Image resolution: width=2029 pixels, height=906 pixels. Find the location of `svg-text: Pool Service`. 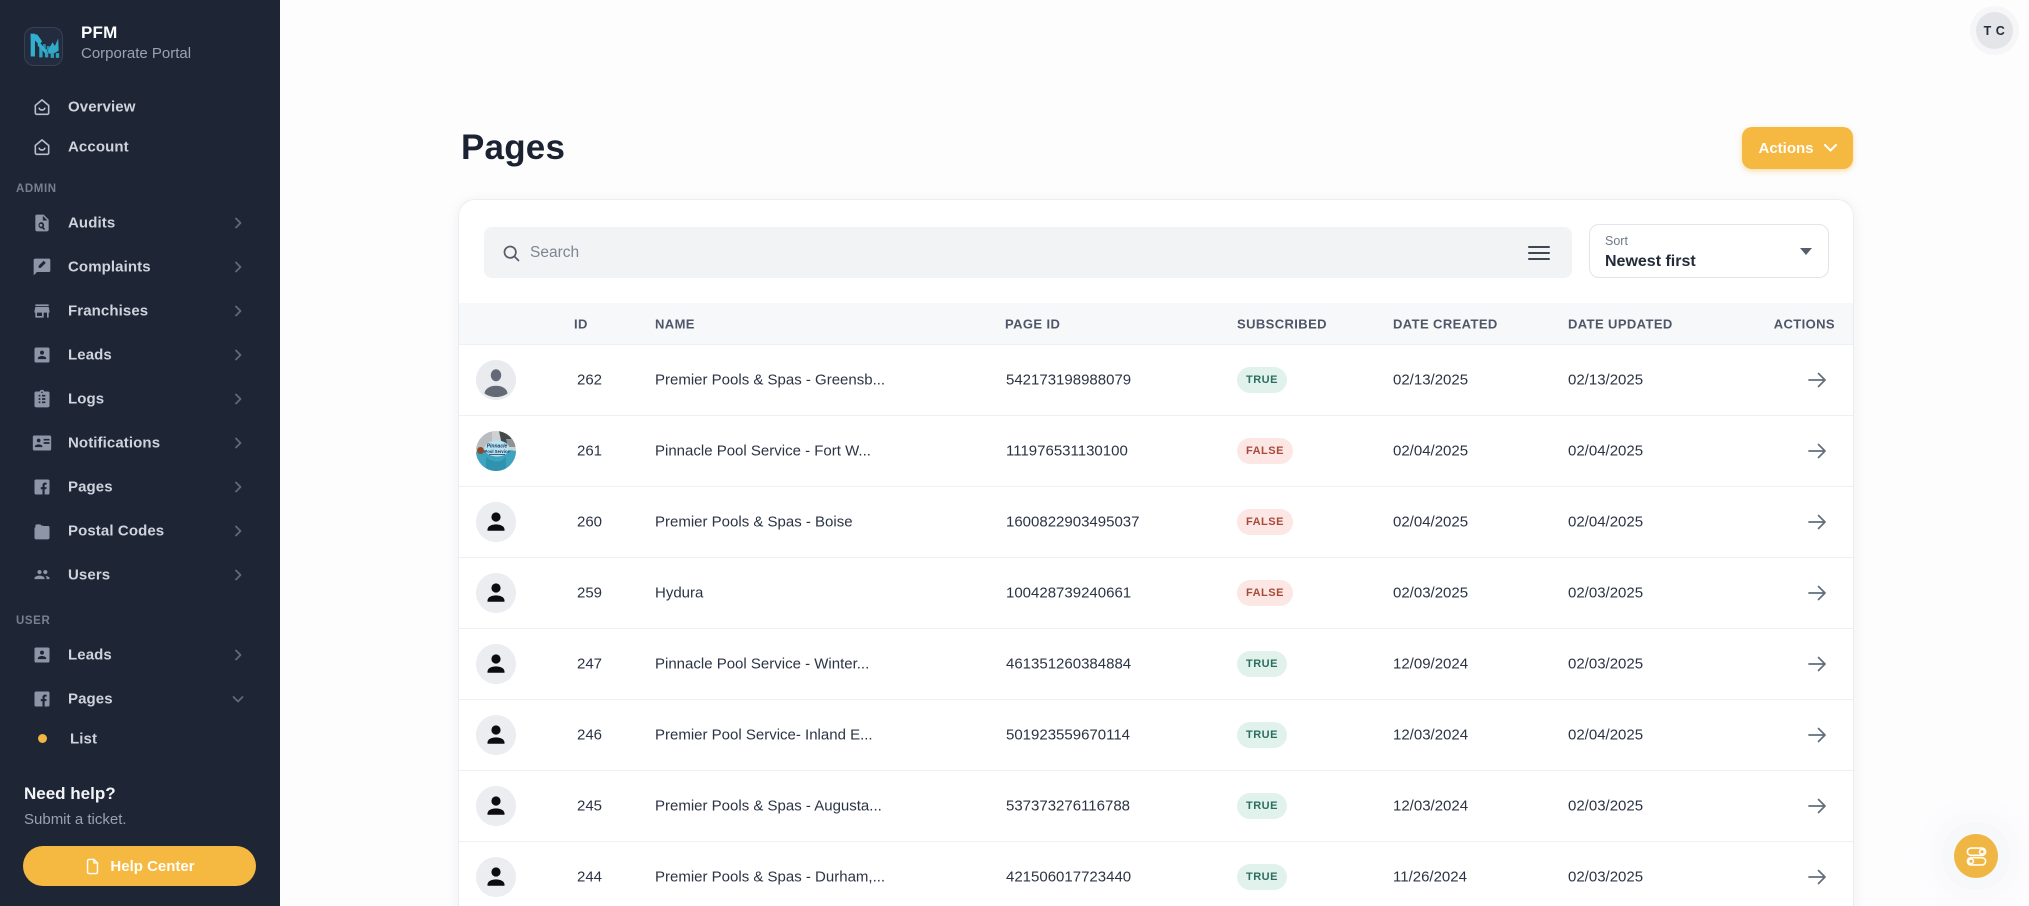

svg-text: Pool Service is located at coordinates (497, 451).